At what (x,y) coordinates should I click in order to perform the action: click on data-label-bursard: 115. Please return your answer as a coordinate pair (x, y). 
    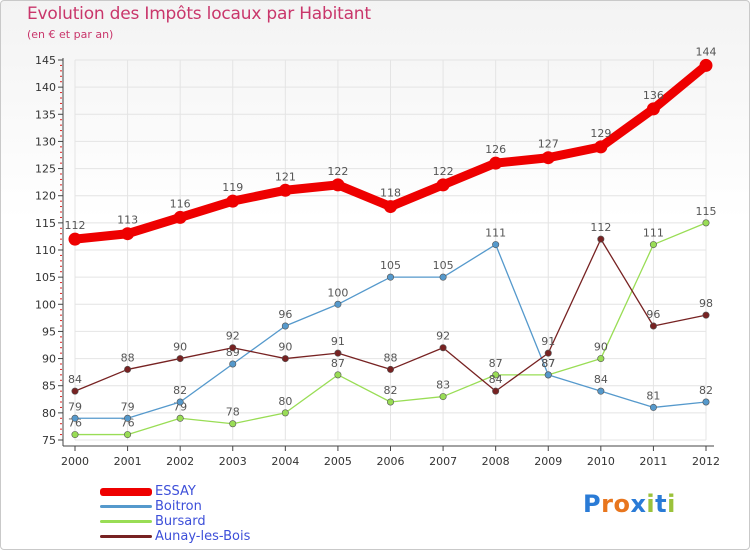
    Looking at the image, I should click on (706, 211).